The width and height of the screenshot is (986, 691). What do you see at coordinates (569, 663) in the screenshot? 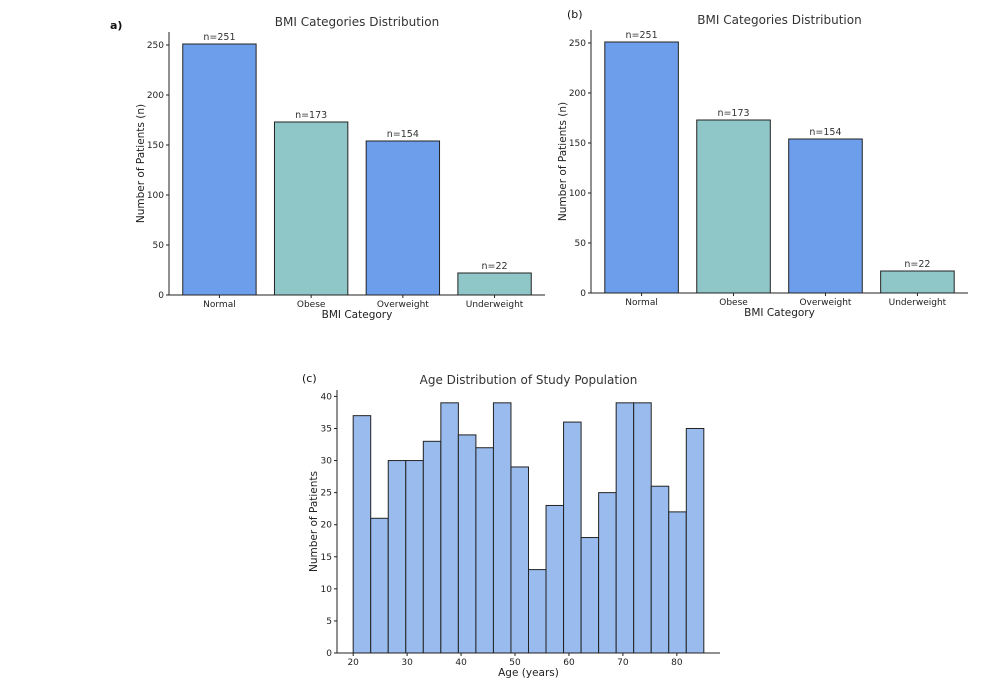
I see `x-tick-label: 60` at bounding box center [569, 663].